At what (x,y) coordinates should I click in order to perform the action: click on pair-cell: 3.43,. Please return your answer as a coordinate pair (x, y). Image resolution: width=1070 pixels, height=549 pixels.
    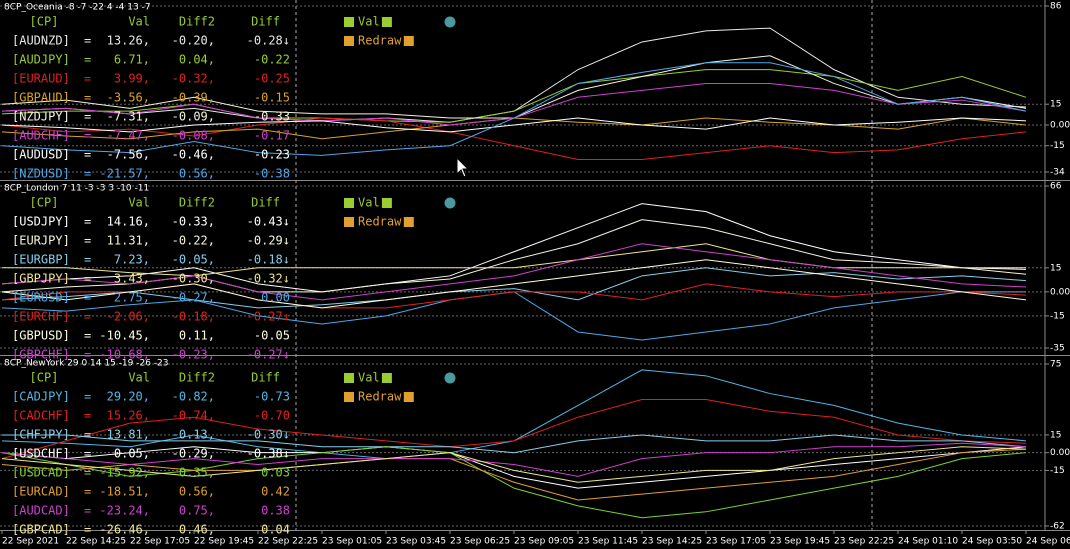
    Looking at the image, I should click on (132, 279).